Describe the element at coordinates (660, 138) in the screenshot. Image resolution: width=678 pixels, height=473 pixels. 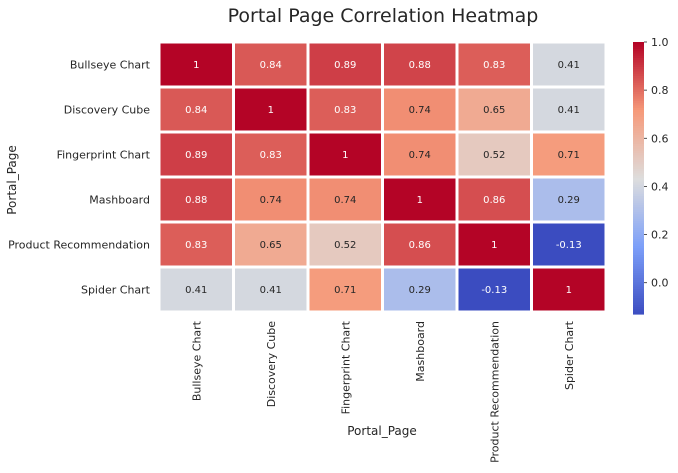
I see `colorbar-tick-label: 0.6` at that location.